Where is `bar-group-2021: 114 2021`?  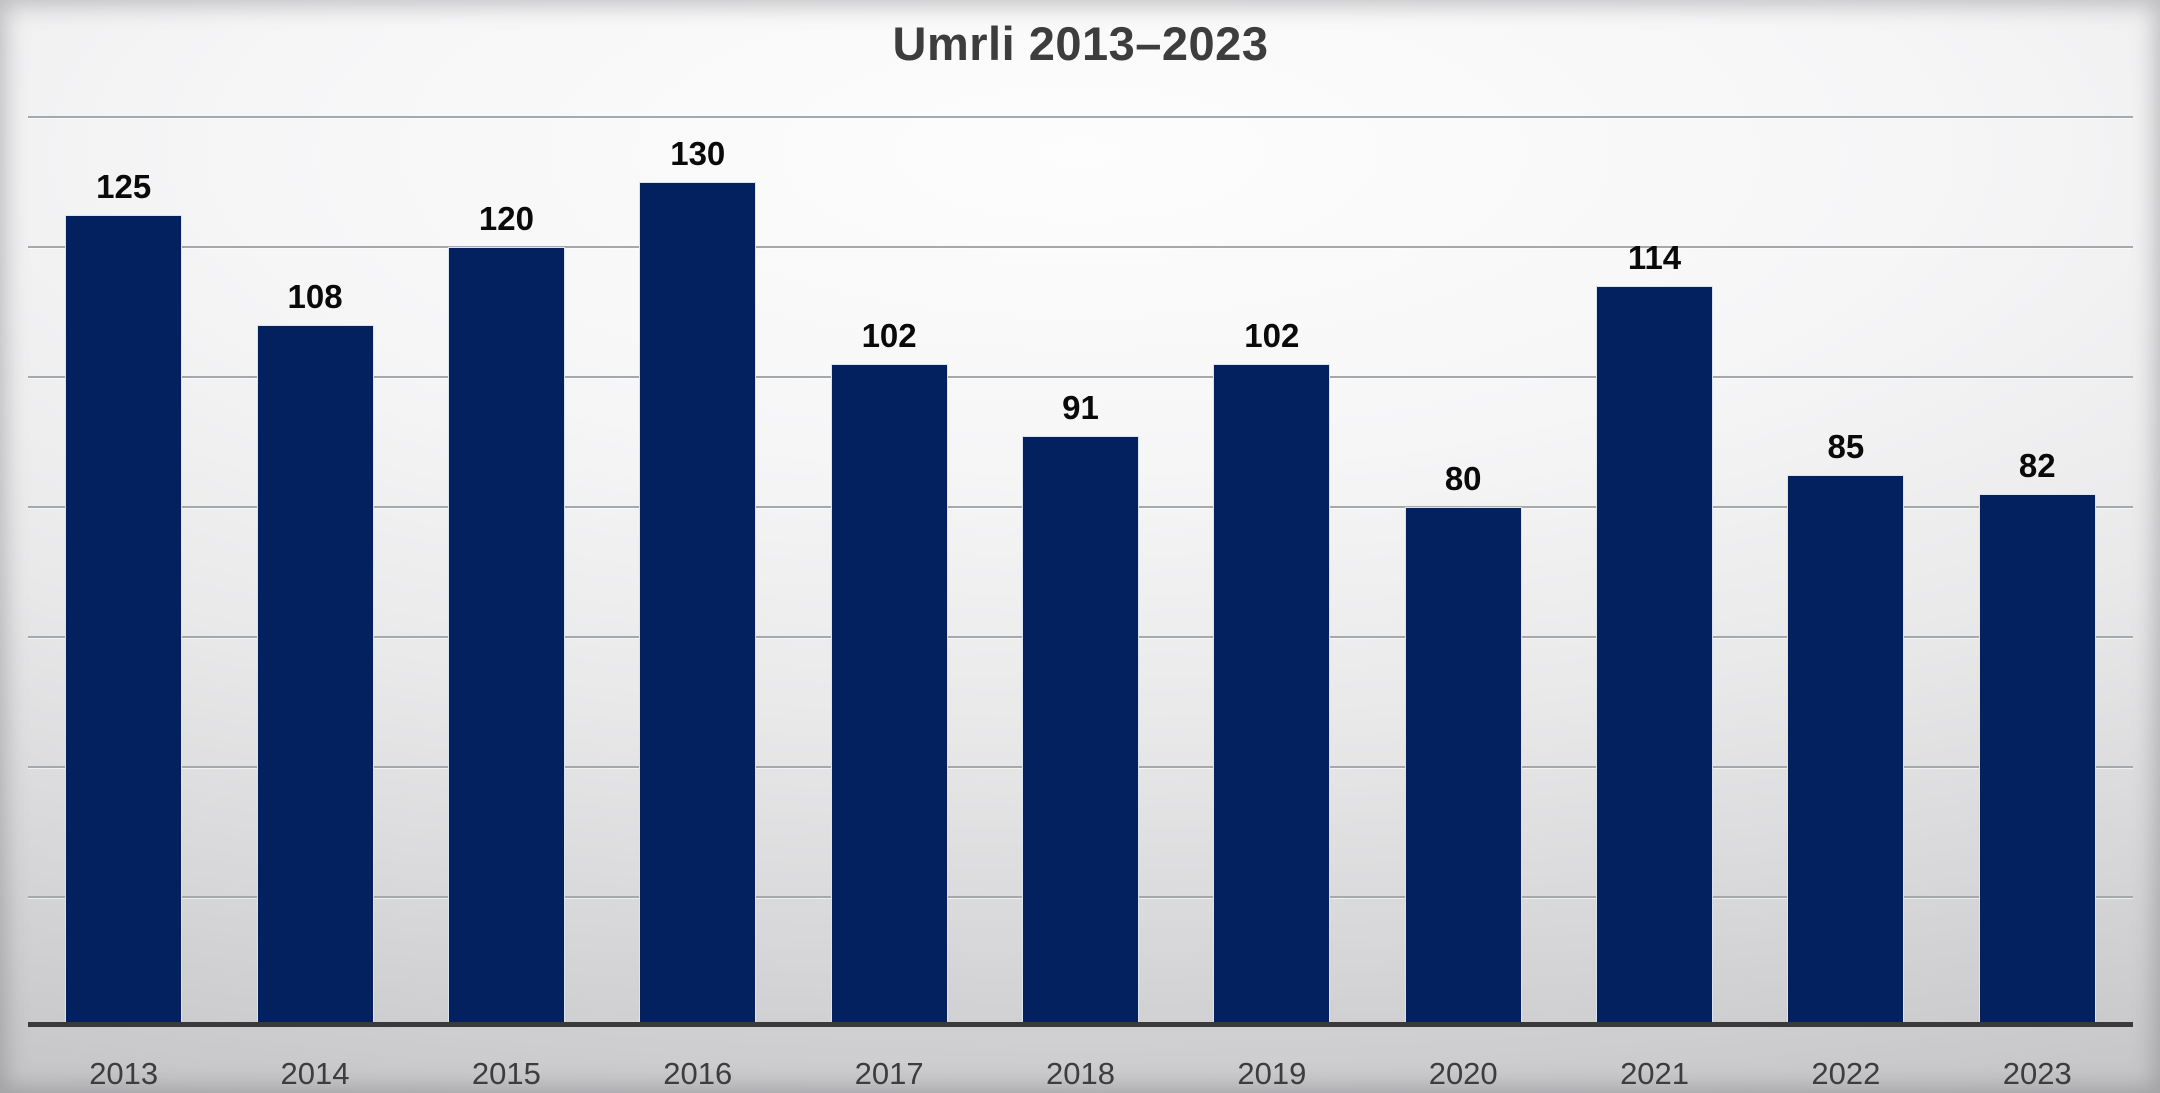
bar-group-2021: 114 2021 is located at coordinates (1654, 587).